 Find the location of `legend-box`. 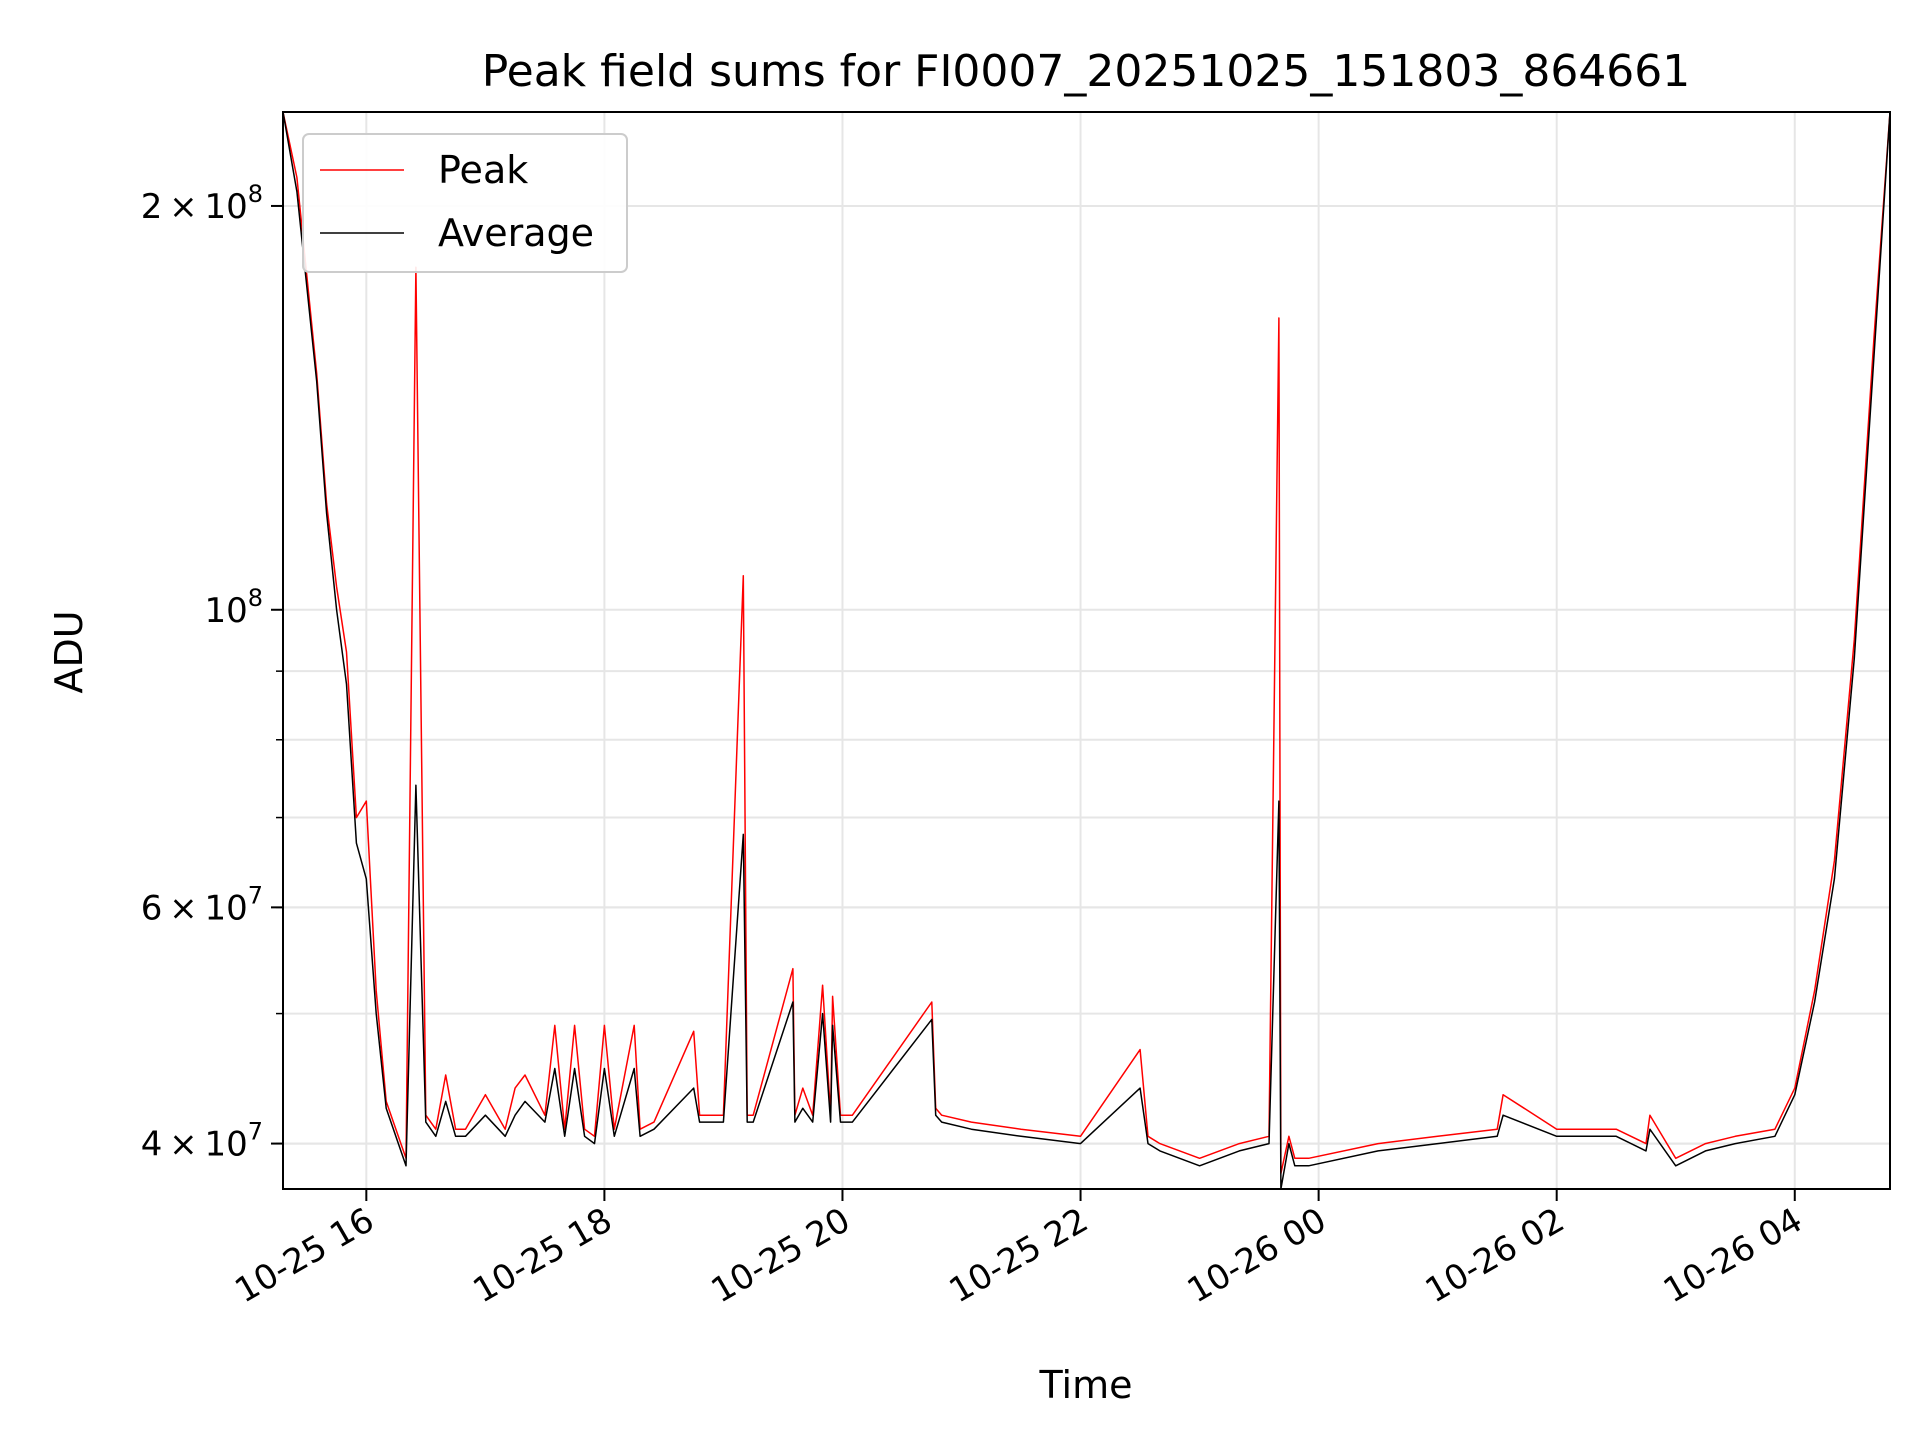

legend-box is located at coordinates (465, 203).